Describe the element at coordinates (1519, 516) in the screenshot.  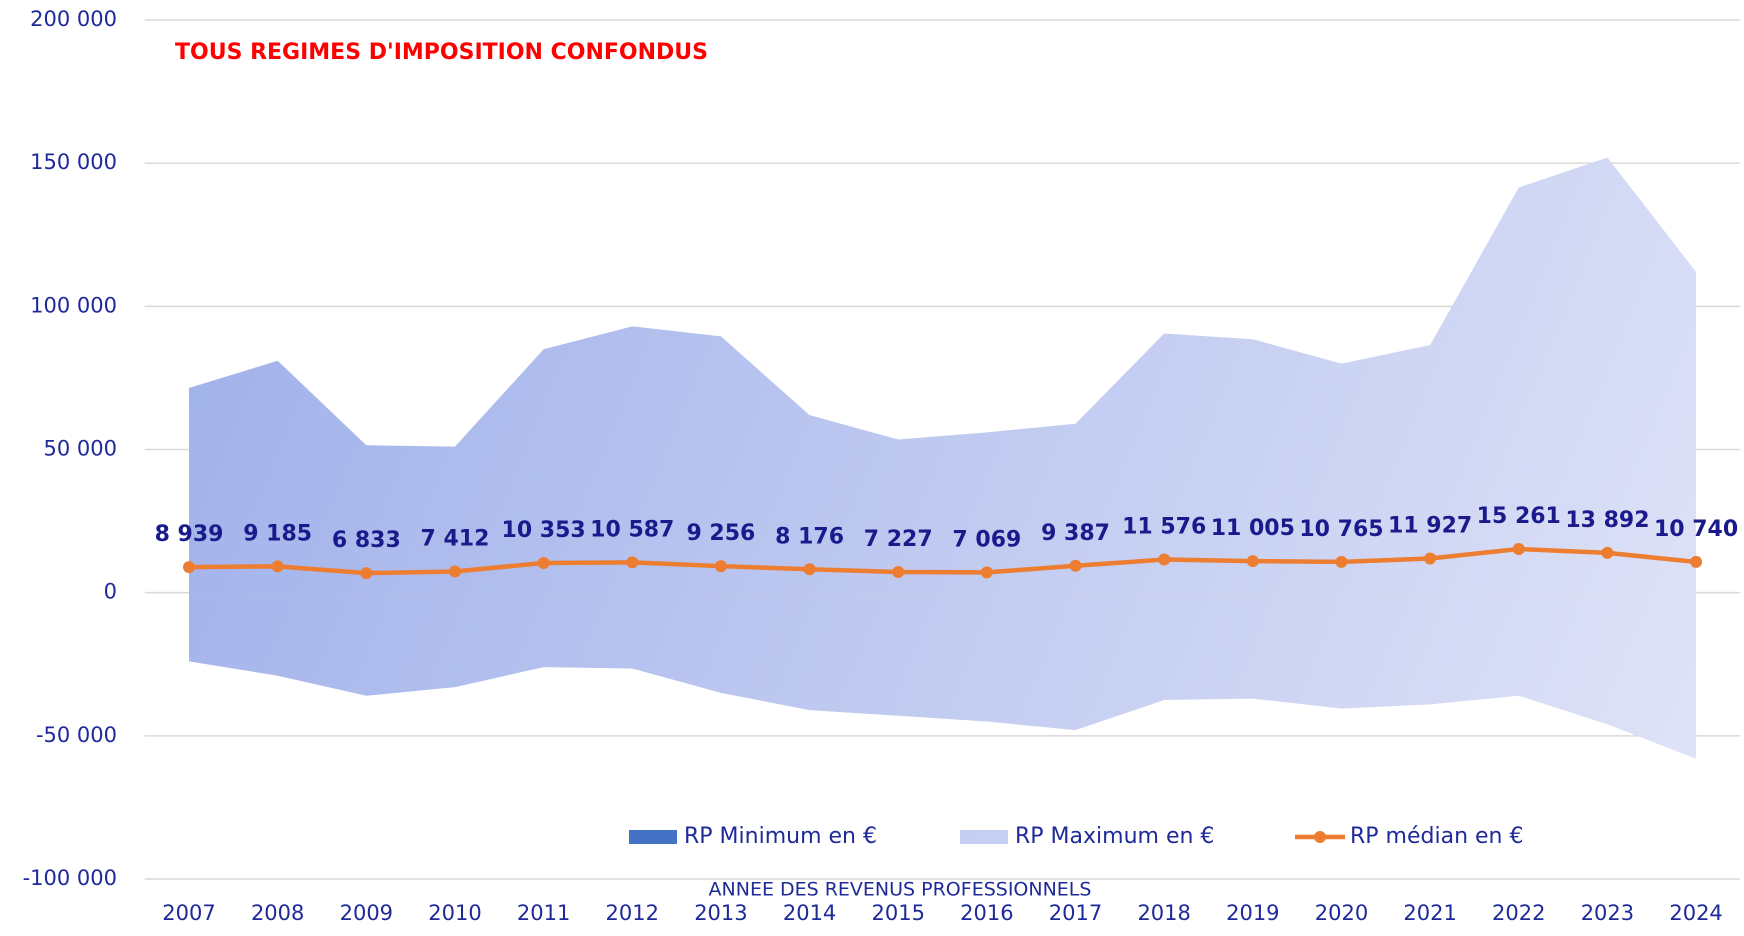
I see `data-label: 15 261` at that location.